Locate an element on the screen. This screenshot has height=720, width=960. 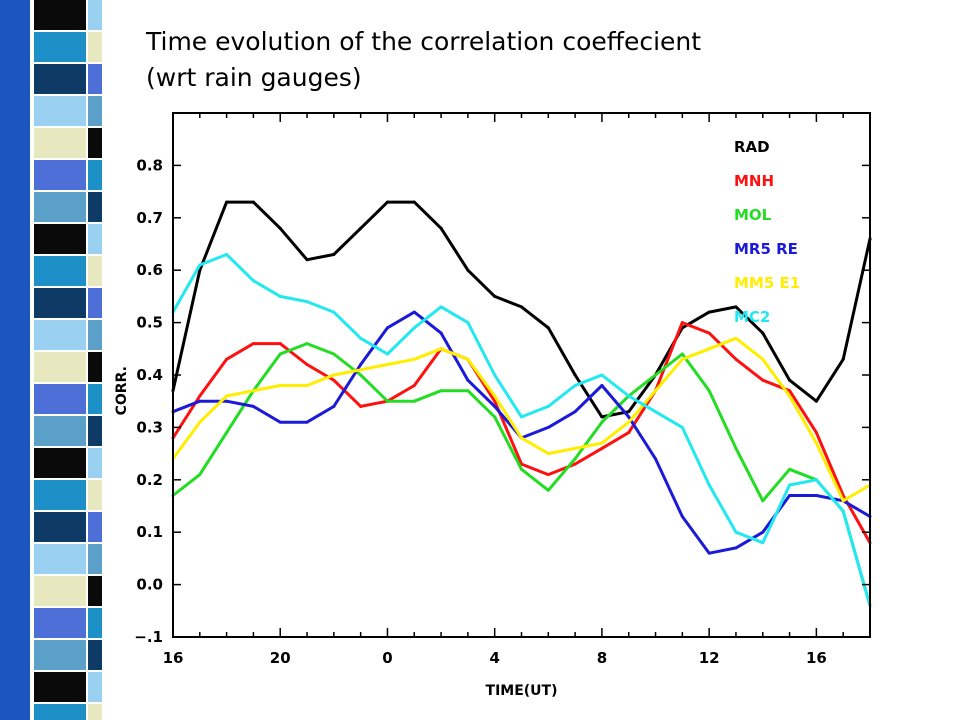
y-tick-label: 0.3 is located at coordinates (149, 427).